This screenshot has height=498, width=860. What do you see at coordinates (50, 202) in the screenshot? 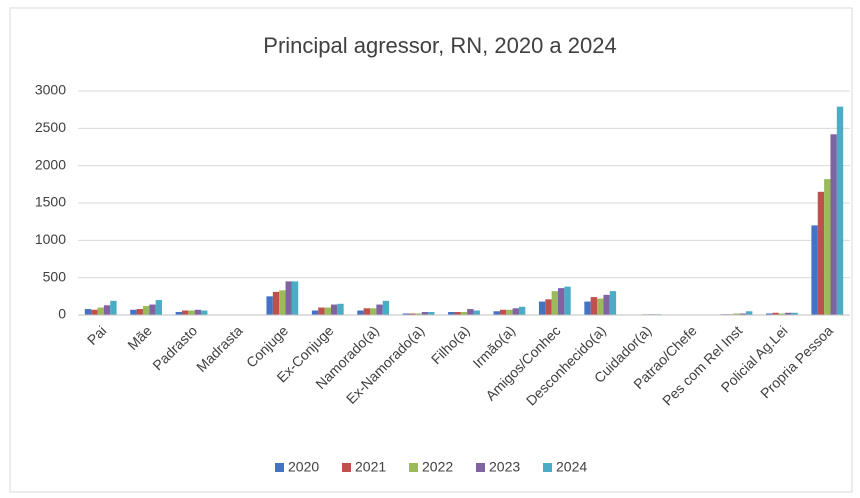
I see `y-tick-label: 1500` at bounding box center [50, 202].